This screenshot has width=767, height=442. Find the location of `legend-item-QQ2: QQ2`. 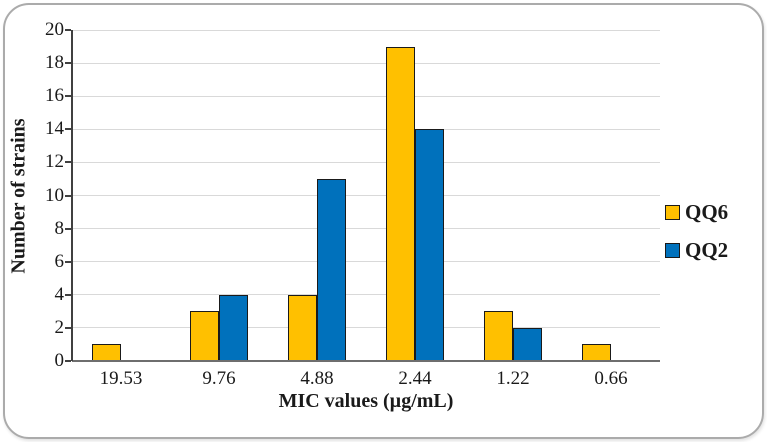

legend-item-QQ2: QQ2 is located at coordinates (696, 250).